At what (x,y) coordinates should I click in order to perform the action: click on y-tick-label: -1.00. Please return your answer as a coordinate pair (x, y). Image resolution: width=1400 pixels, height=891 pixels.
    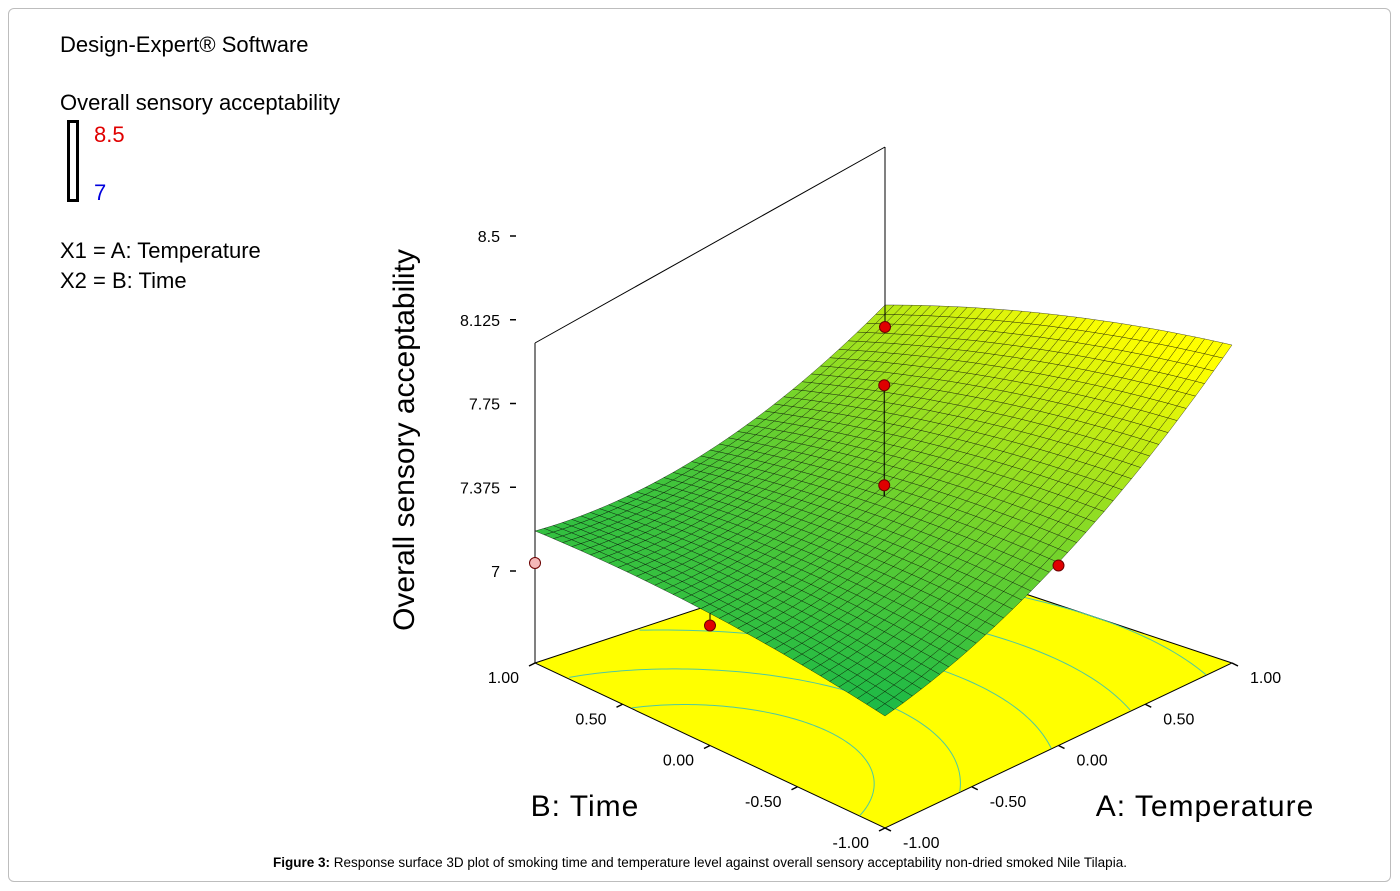
    Looking at the image, I should click on (851, 843).